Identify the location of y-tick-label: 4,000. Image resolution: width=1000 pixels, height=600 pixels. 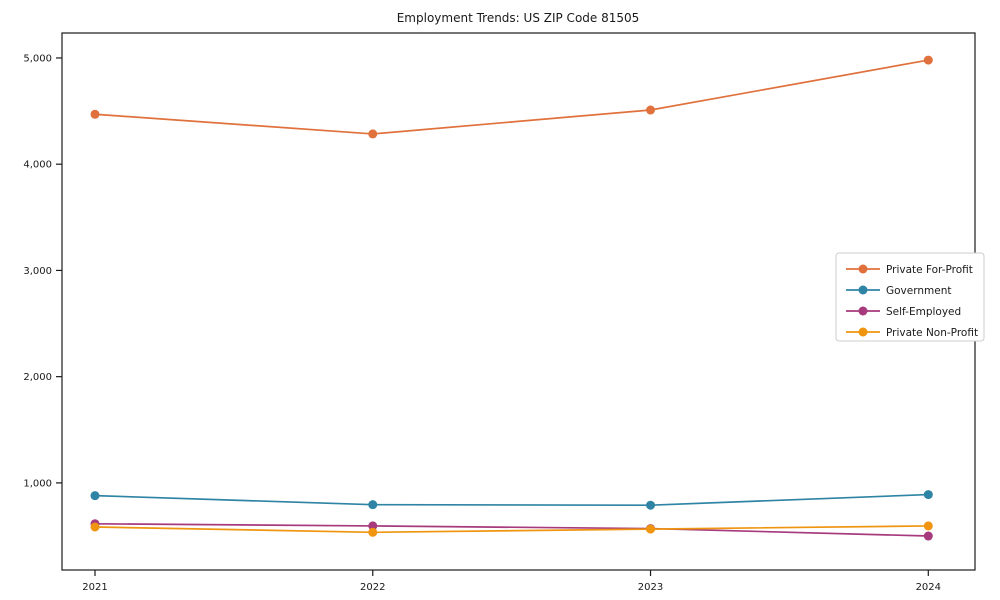
(37, 165).